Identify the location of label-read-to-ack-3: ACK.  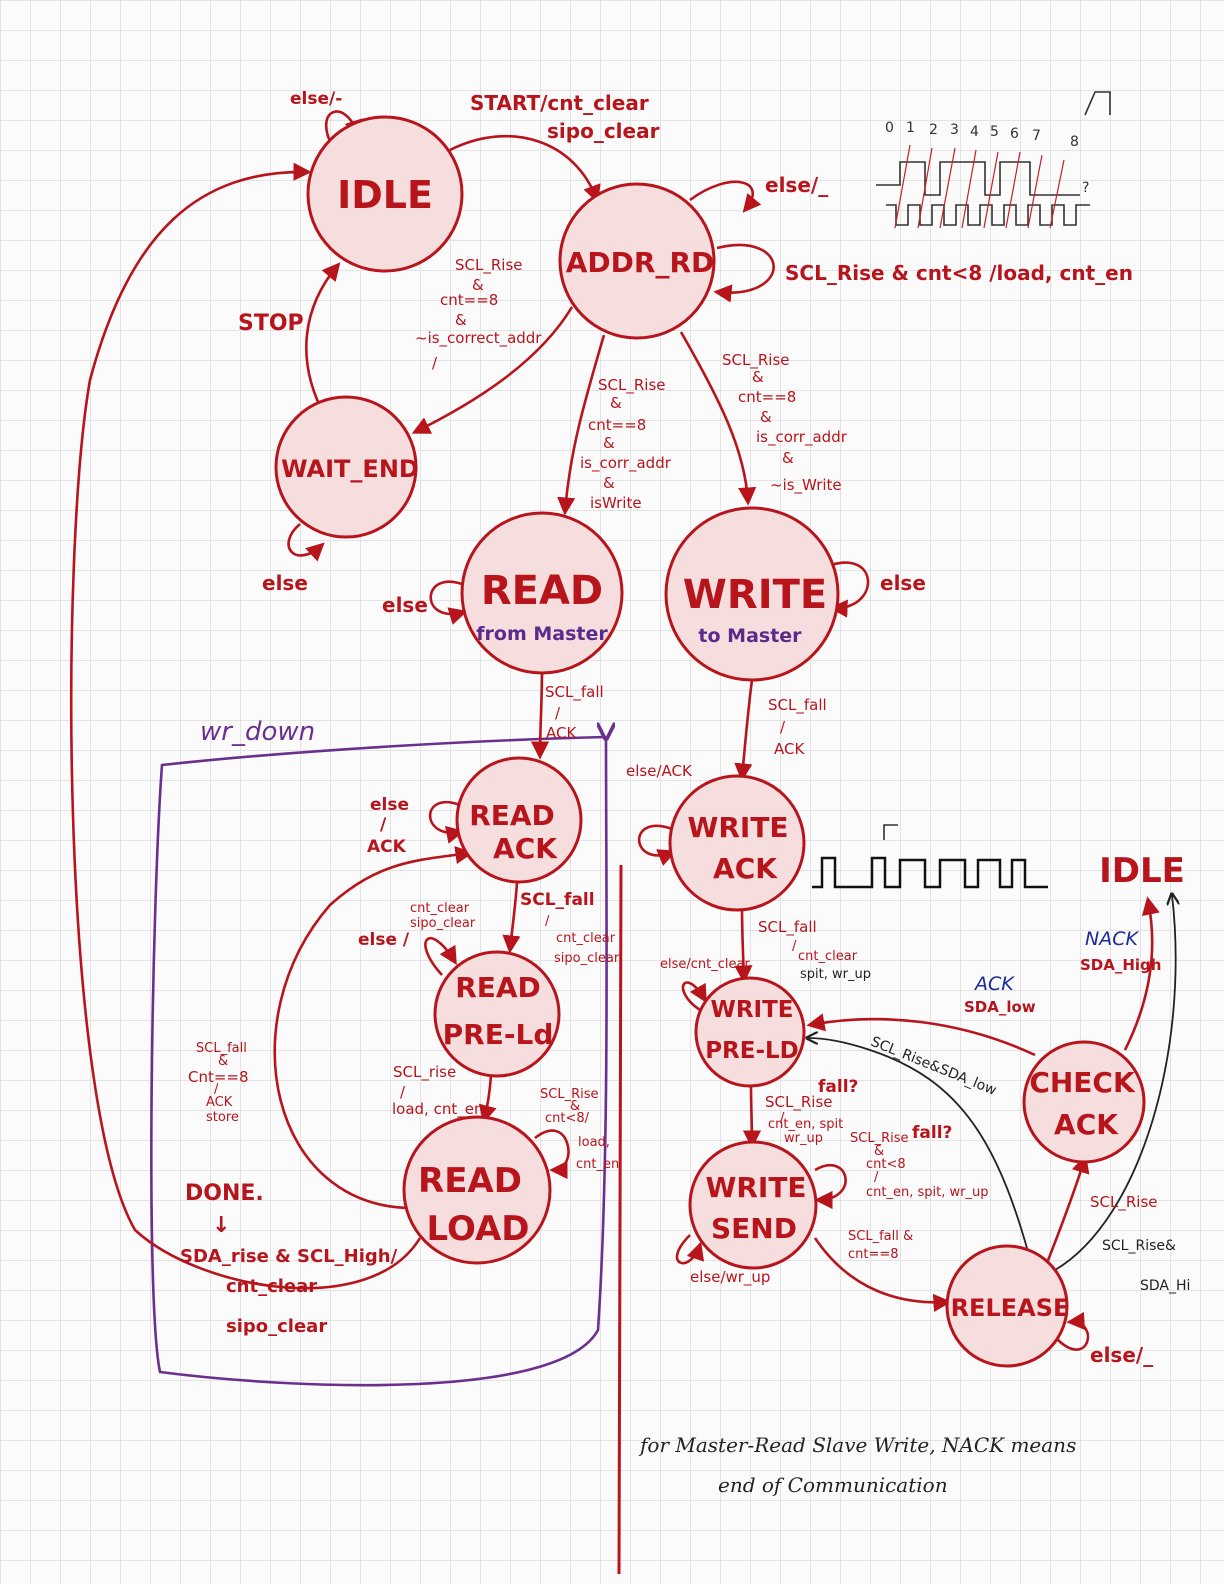
(561, 733).